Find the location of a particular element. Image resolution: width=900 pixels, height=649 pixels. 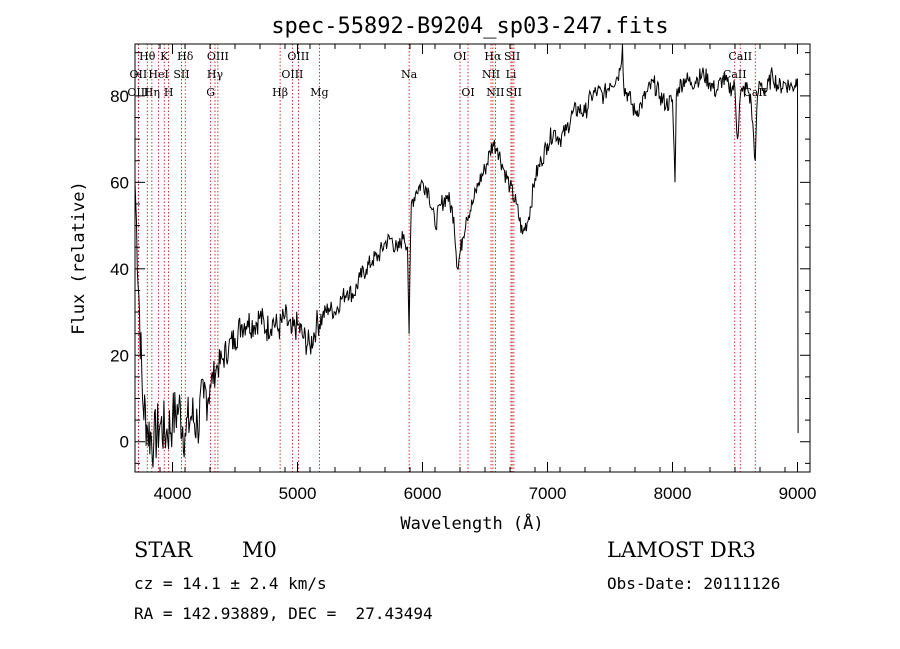

y-tick-label: 60 is located at coordinates (119, 182).